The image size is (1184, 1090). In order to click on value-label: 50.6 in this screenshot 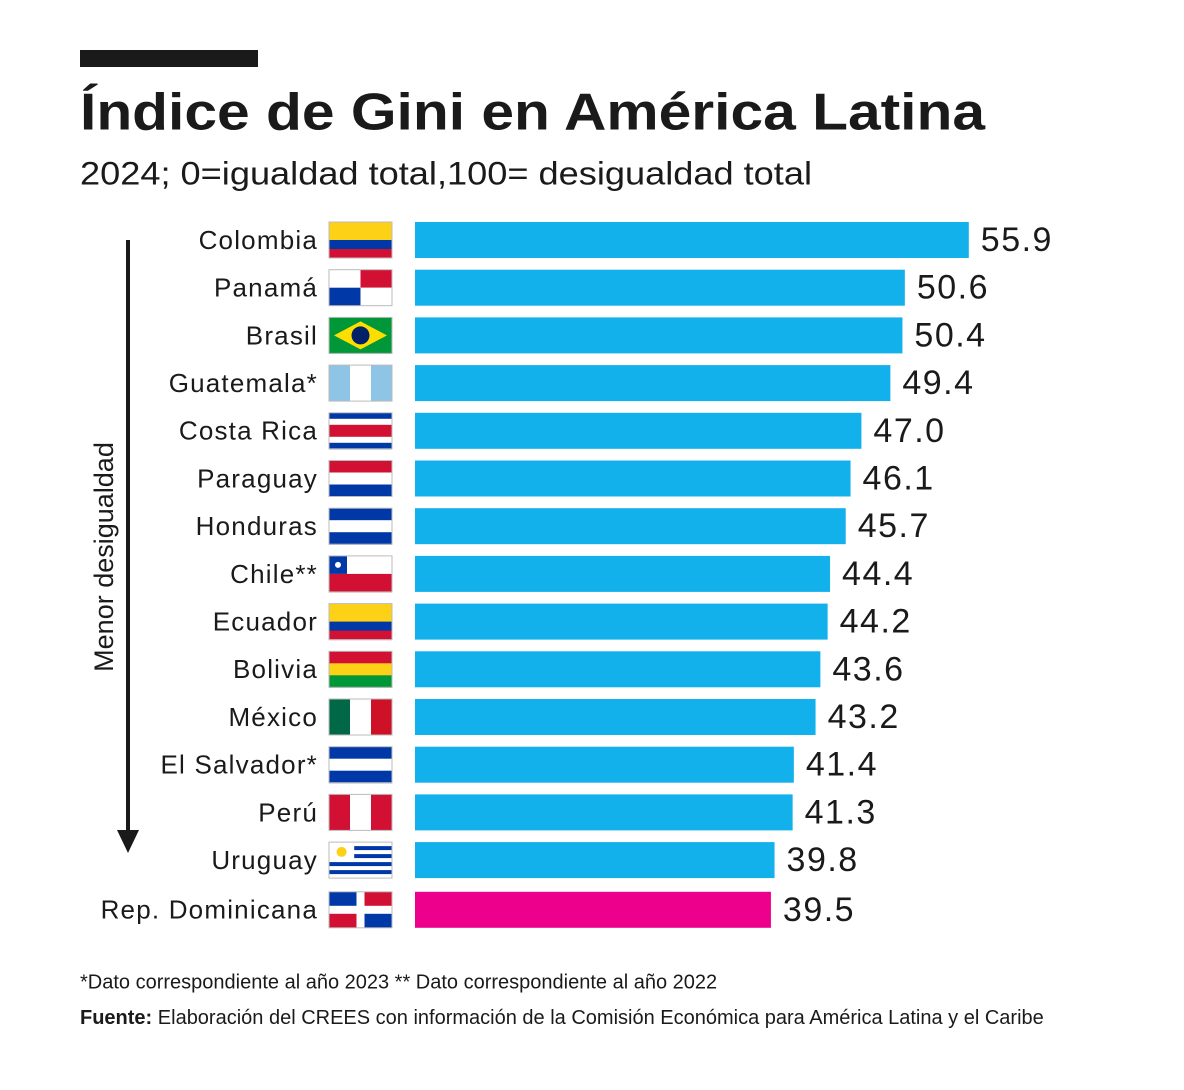, I will do `click(953, 288)`.